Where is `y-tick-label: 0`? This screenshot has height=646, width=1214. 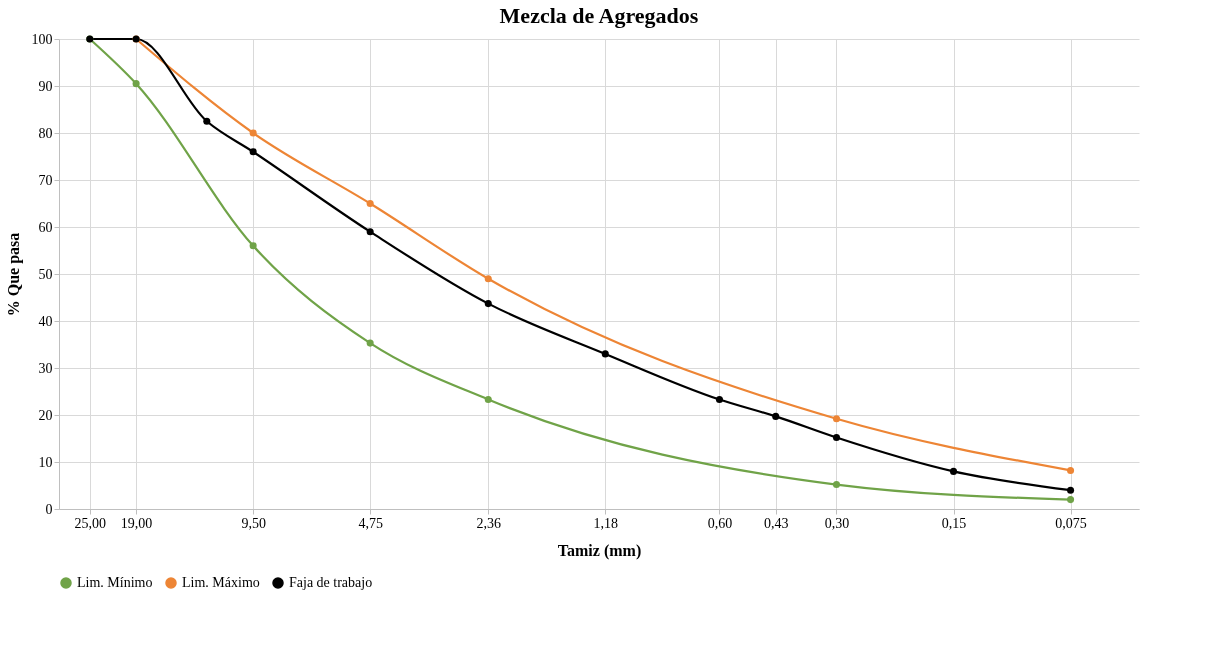
y-tick-label: 0 is located at coordinates (49, 509).